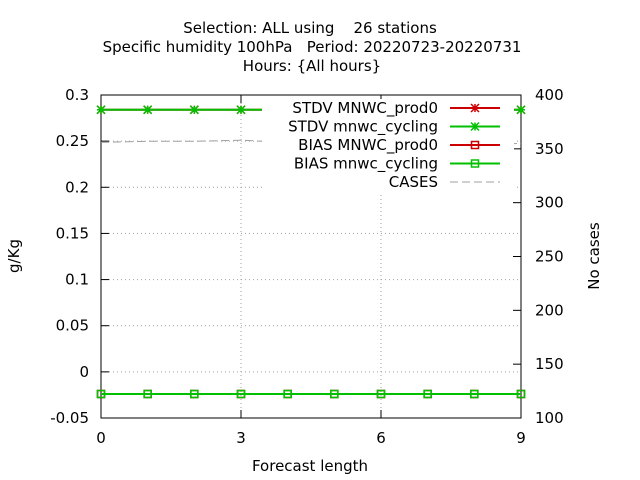  What do you see at coordinates (310, 466) in the screenshot?
I see `x-axis-label: Forecast length` at bounding box center [310, 466].